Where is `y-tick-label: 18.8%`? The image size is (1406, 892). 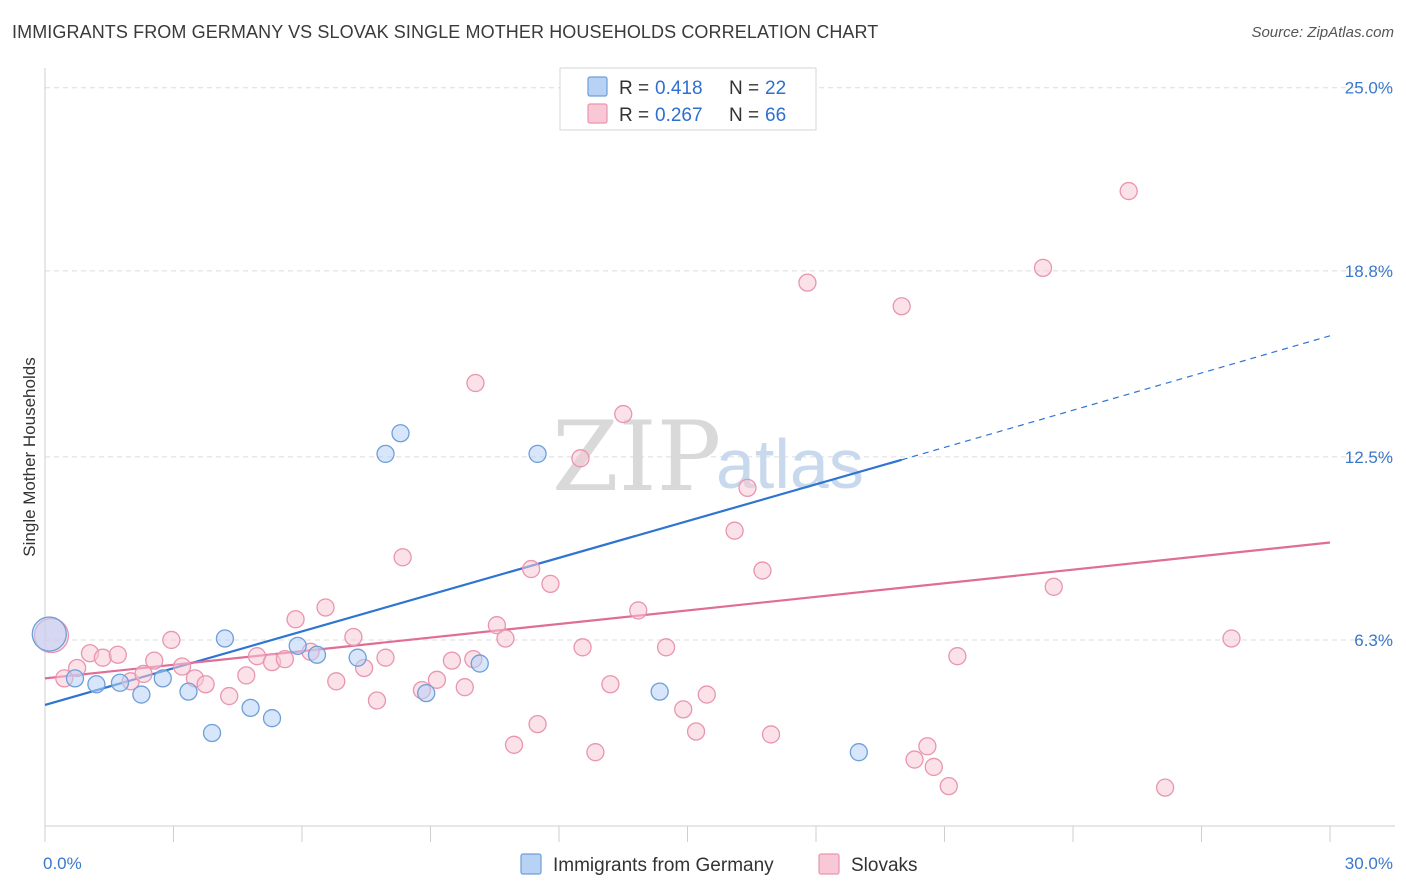
y-tick-label: 18.8% is located at coordinates (1369, 271).